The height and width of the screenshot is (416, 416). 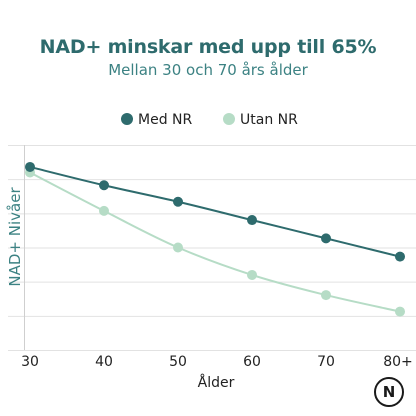 What do you see at coordinates (389, 392) in the screenshot?
I see `brand-logo-icon: N` at bounding box center [389, 392].